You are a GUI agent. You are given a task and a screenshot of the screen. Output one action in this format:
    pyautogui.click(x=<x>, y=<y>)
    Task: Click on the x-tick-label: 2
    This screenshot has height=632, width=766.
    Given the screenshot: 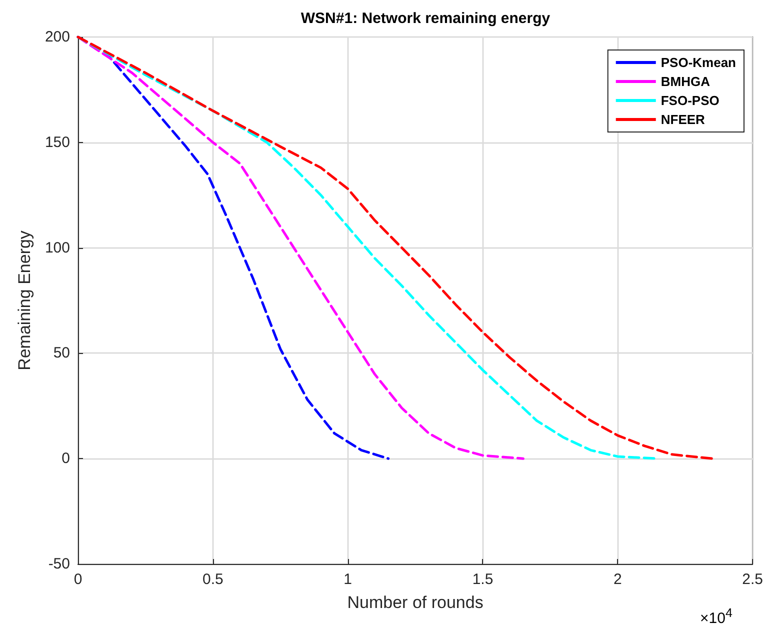 What is the action you would take?
    pyautogui.click(x=617, y=579)
    